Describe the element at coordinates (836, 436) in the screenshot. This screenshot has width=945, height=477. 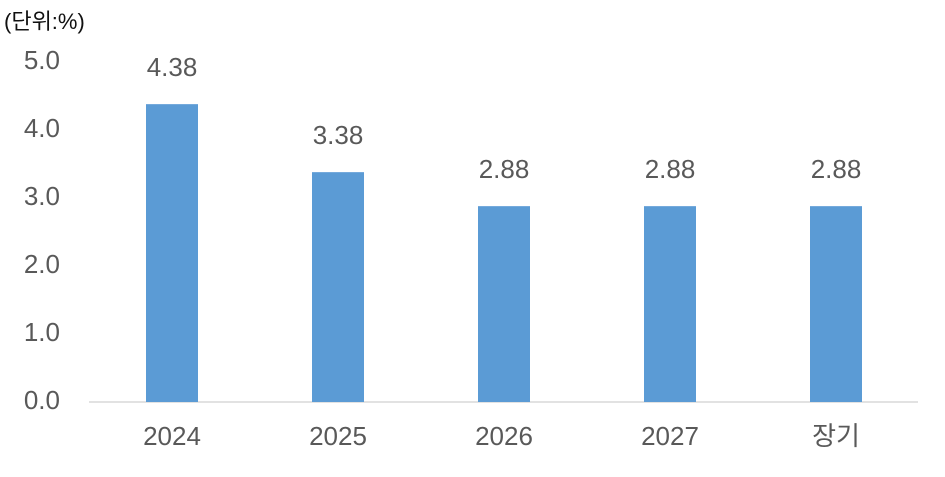
I see `x-tick-label: 장기` at that location.